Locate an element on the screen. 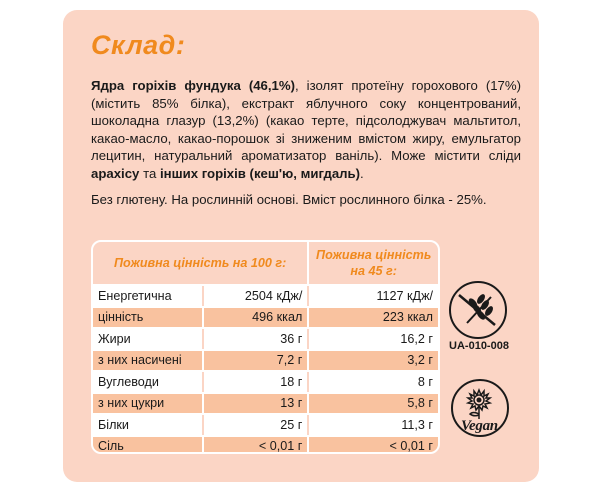 This screenshot has height=500, width=600. gluten-free-code: UA-010-008 is located at coordinates (479, 346).